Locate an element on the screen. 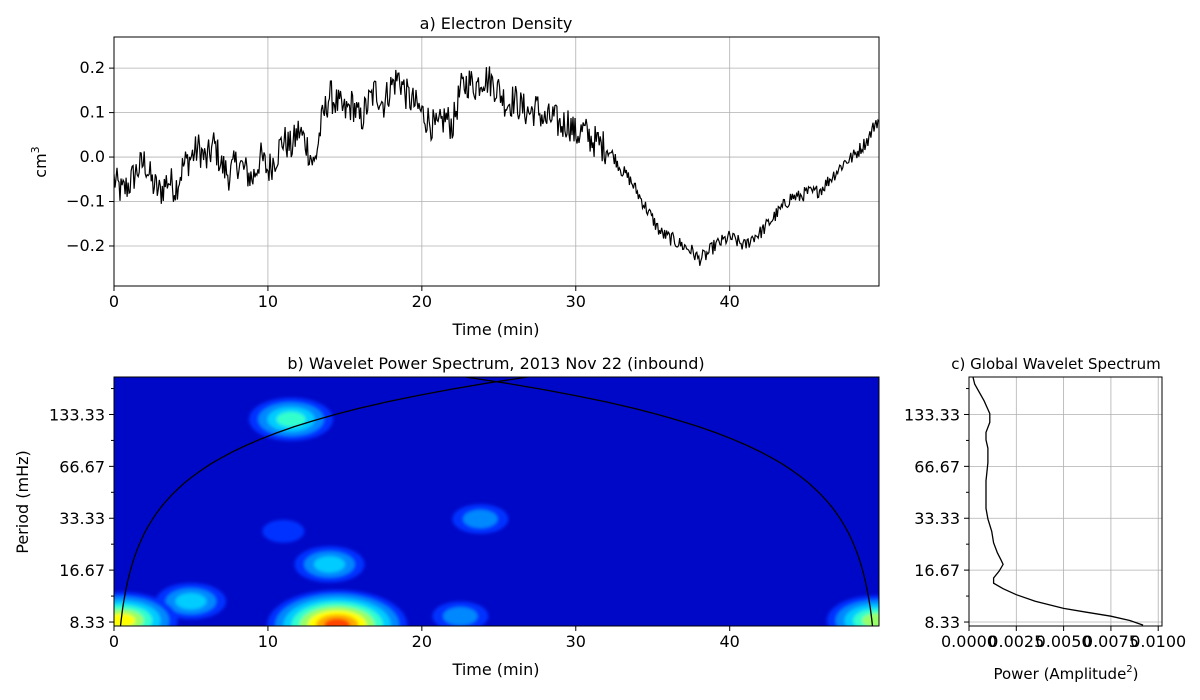 This screenshot has height=700, width=1200. panel-b-xtick-label: 0 is located at coordinates (114, 641).